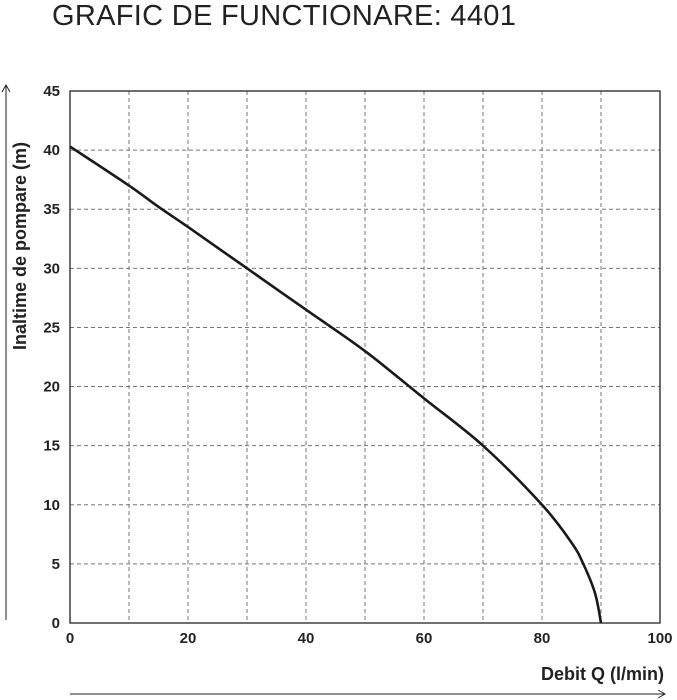  What do you see at coordinates (51, 209) in the screenshot?
I see `y-tick-label: 35` at bounding box center [51, 209].